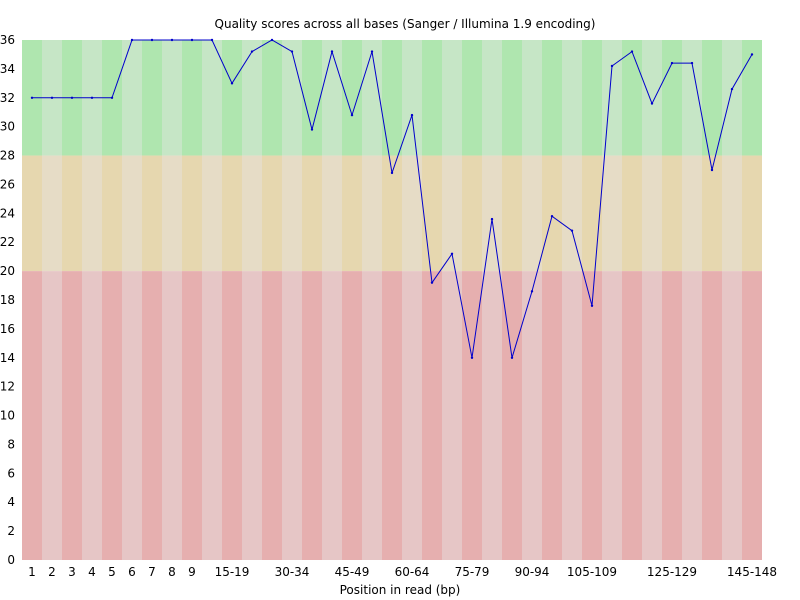 The height and width of the screenshot is (600, 800). Describe the element at coordinates (112, 572) in the screenshot. I see `x-tick-label: 5` at that location.